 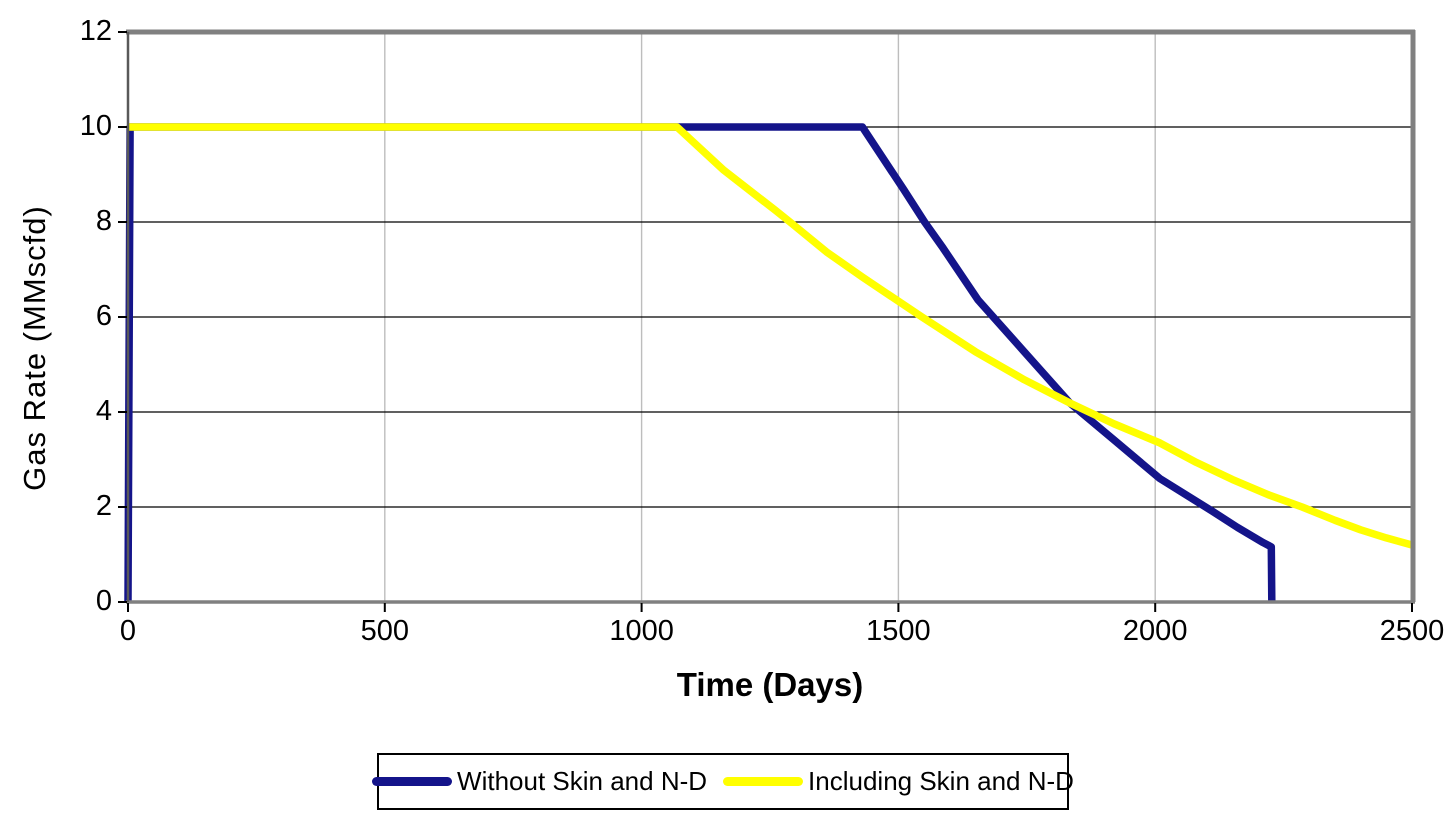 What do you see at coordinates (941, 781) in the screenshot?
I see `legend-label-including-skin: Including Skin and N-D` at bounding box center [941, 781].